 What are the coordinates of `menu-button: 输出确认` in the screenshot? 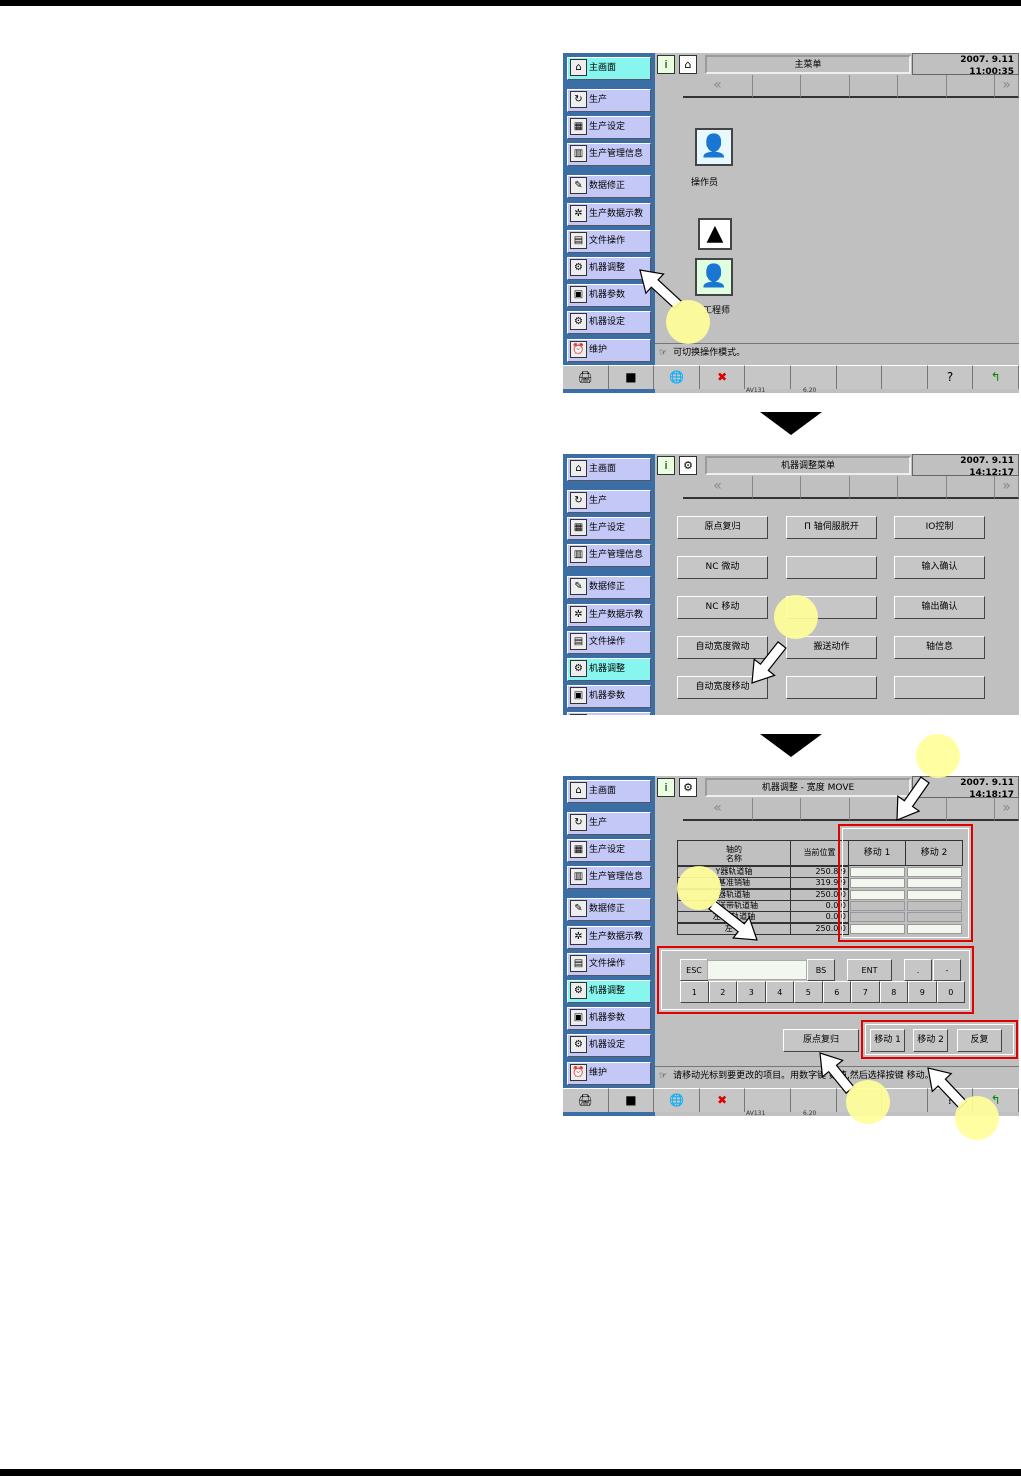 It's located at (939, 607).